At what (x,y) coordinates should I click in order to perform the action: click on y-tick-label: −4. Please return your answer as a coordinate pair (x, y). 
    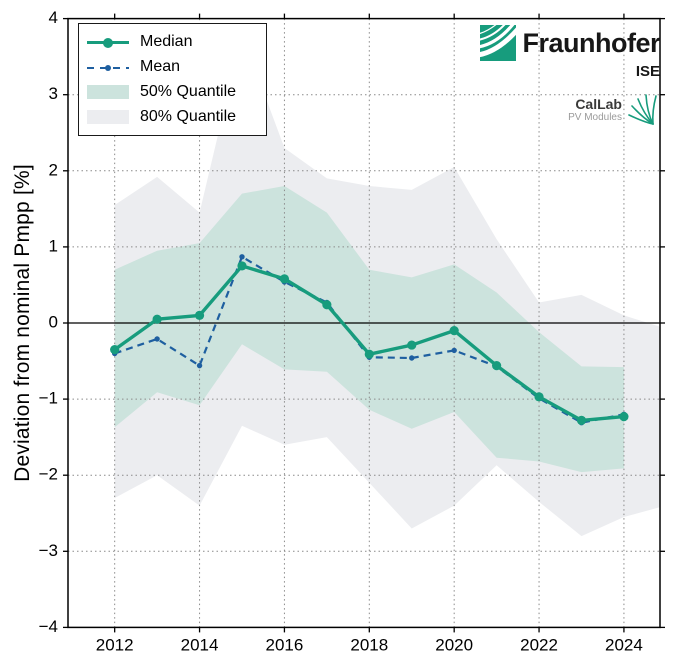
    Looking at the image, I should click on (48, 626).